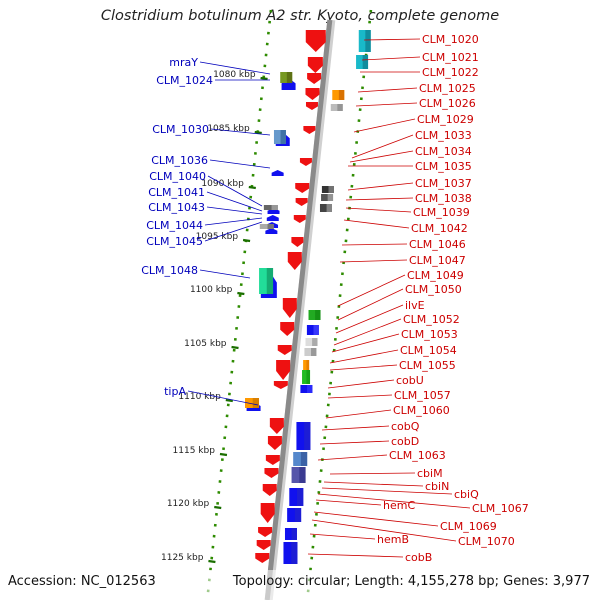  Describe the element at coordinates (439, 228) in the screenshot. I see `gene-label-clm_1042: CLM_1042` at that location.